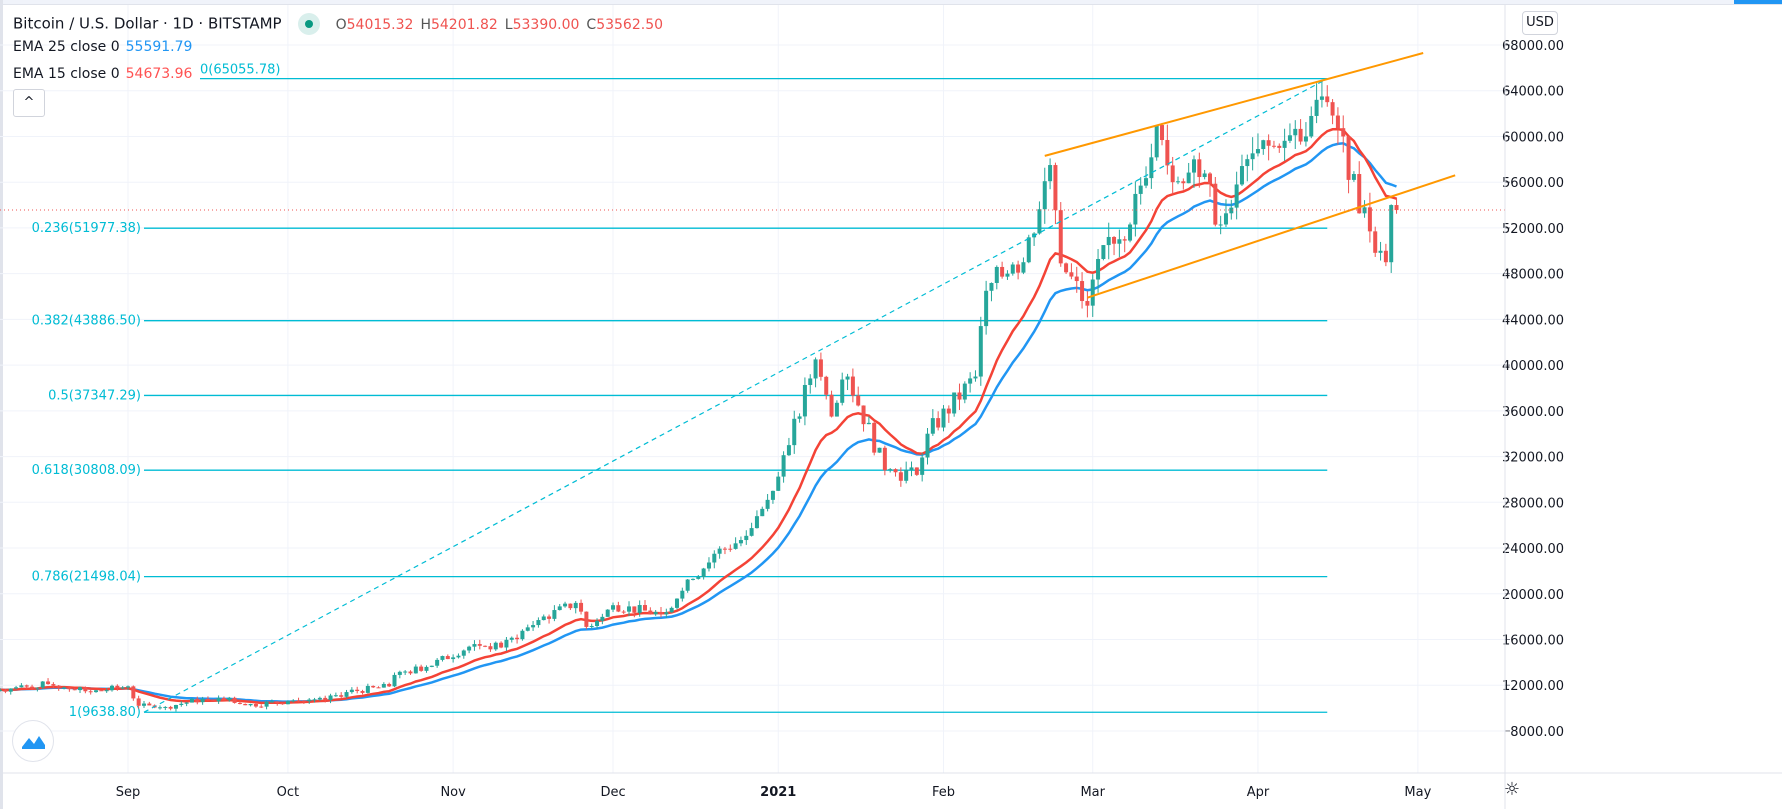  Describe the element at coordinates (1512, 789) in the screenshot. I see `settings-icon: ☼` at that location.